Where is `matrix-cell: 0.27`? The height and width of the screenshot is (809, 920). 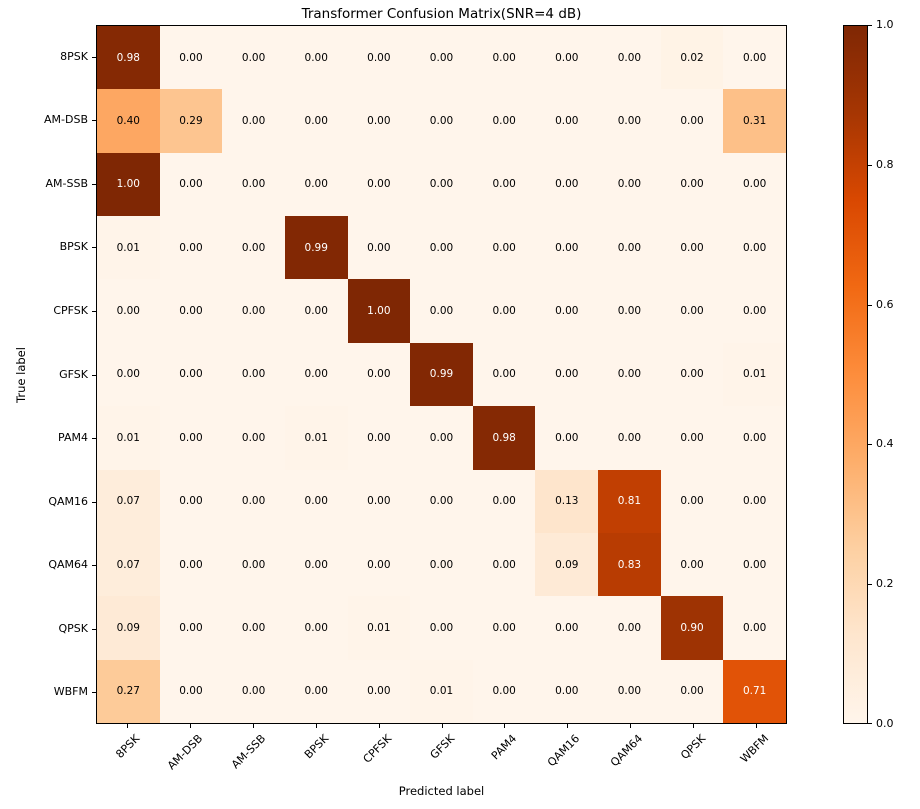 matrix-cell: 0.27 is located at coordinates (128, 691).